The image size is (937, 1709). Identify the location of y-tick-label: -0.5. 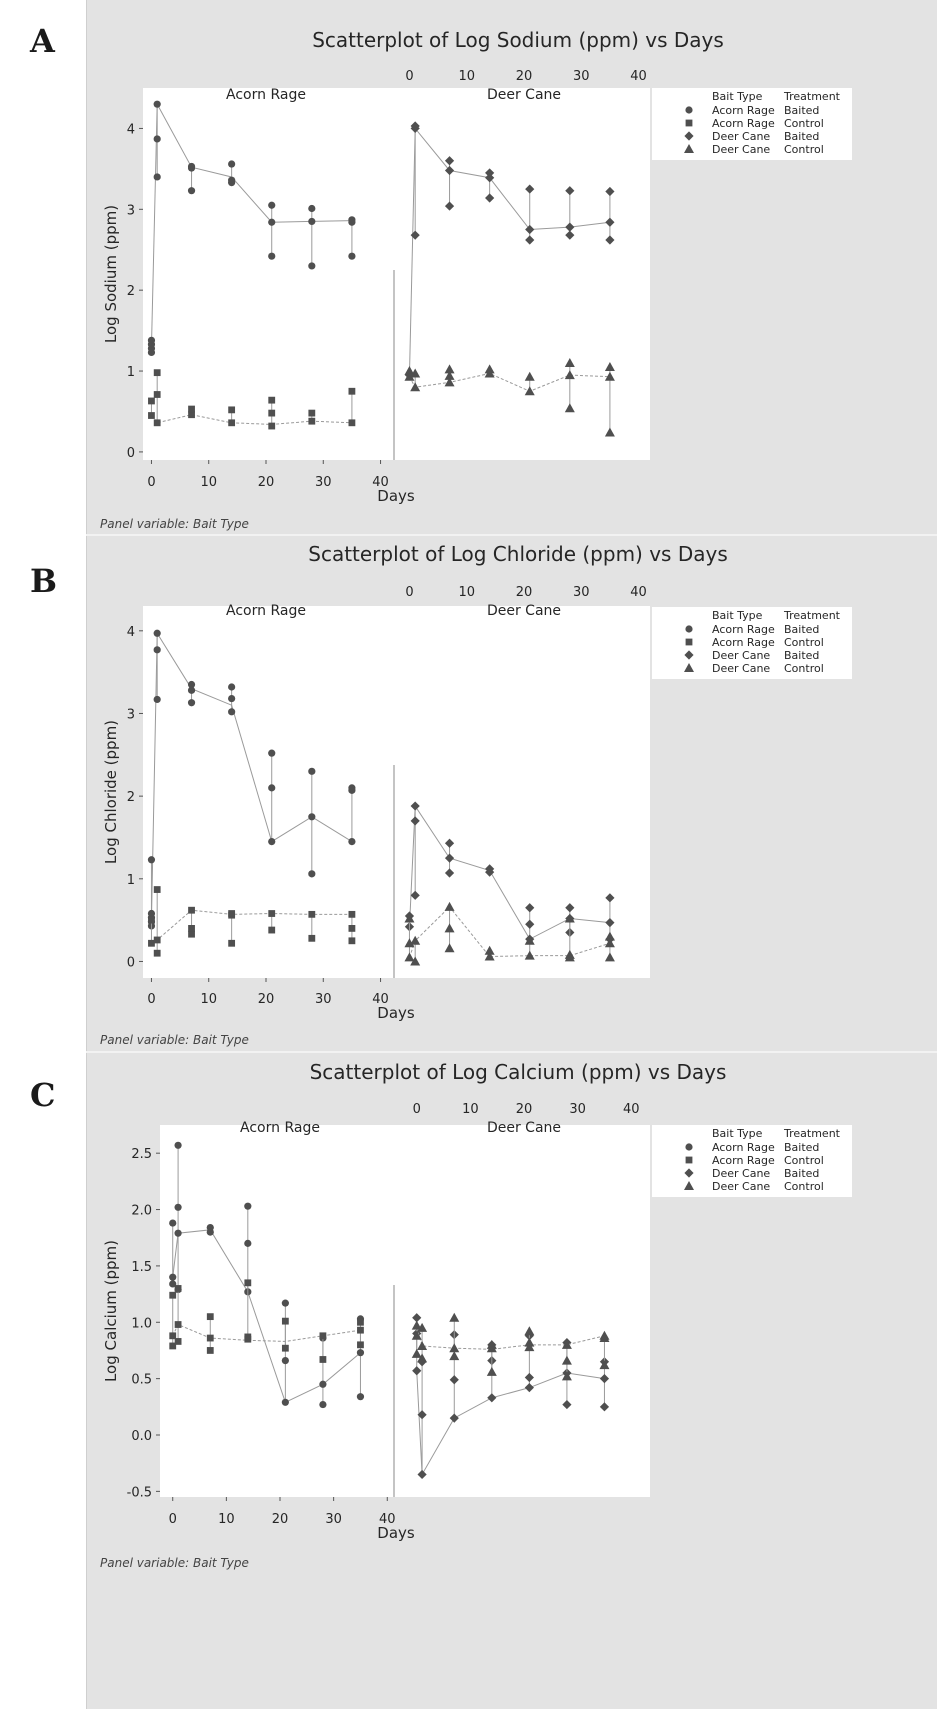
(139, 1492).